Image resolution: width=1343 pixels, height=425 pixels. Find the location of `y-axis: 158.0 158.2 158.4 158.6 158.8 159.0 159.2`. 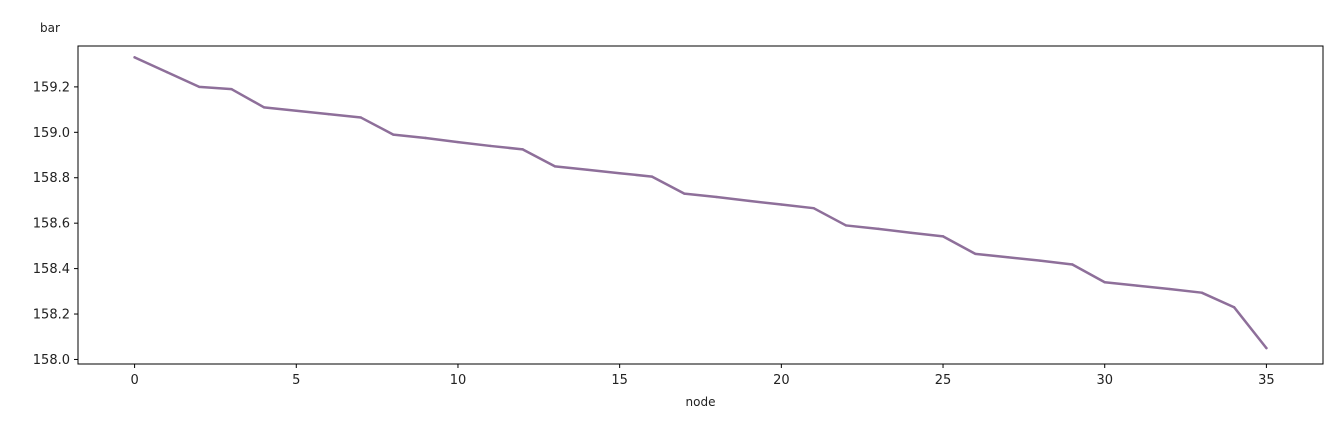

y-axis: 158.0 158.2 158.4 158.6 158.8 159.0 159.2 is located at coordinates (55, 224).